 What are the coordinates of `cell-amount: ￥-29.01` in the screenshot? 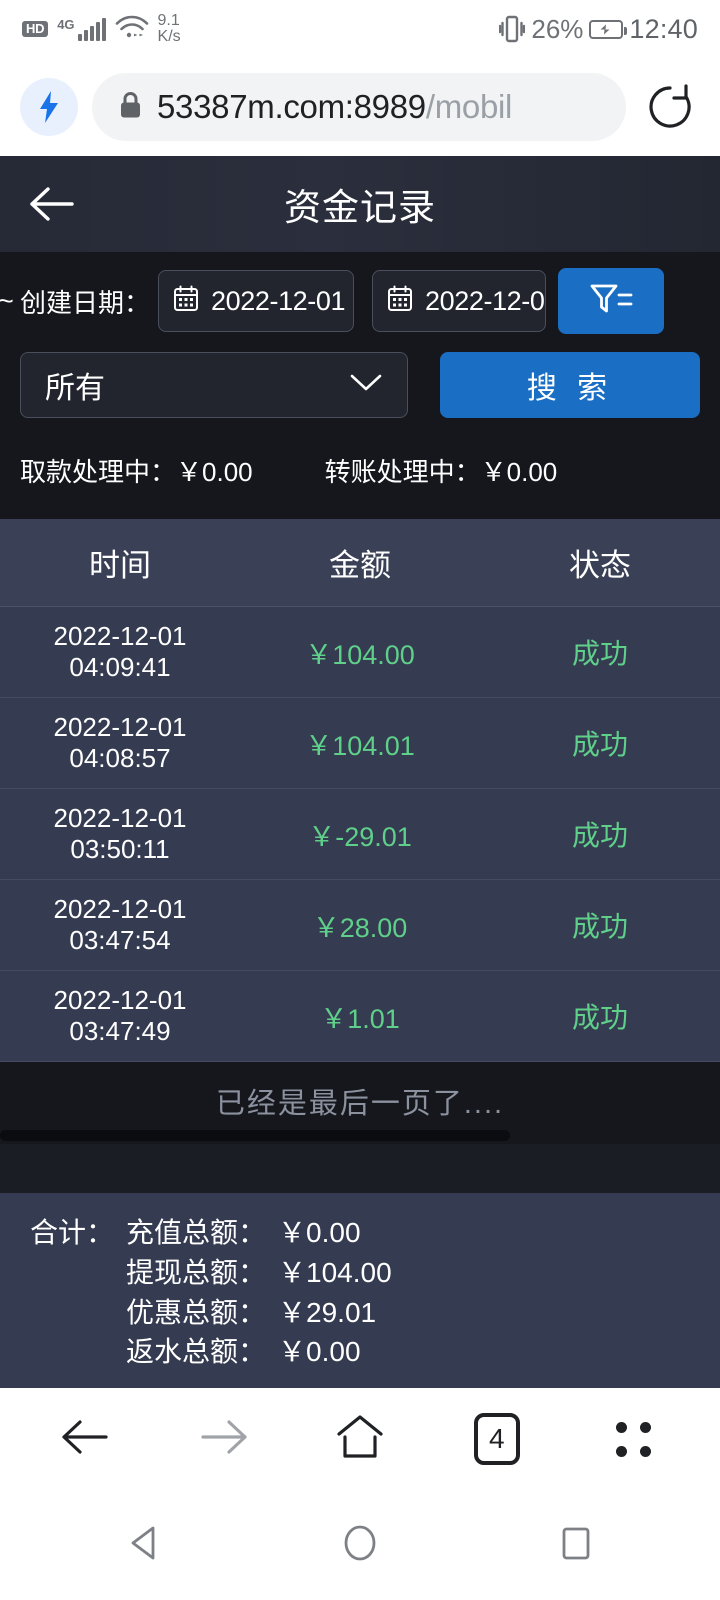 It's located at (360, 836).